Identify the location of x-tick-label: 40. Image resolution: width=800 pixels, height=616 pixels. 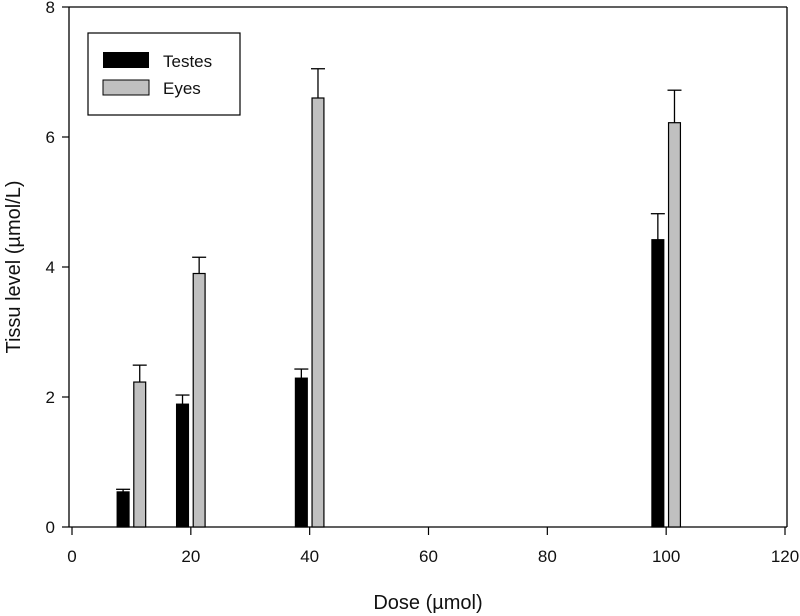
(309, 556).